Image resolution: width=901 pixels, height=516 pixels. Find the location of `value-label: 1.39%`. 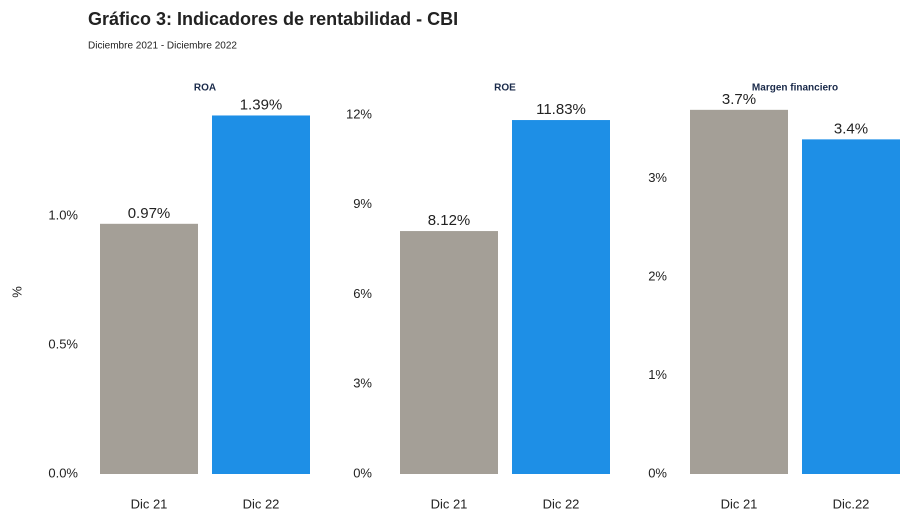

value-label: 1.39% is located at coordinates (261, 104).